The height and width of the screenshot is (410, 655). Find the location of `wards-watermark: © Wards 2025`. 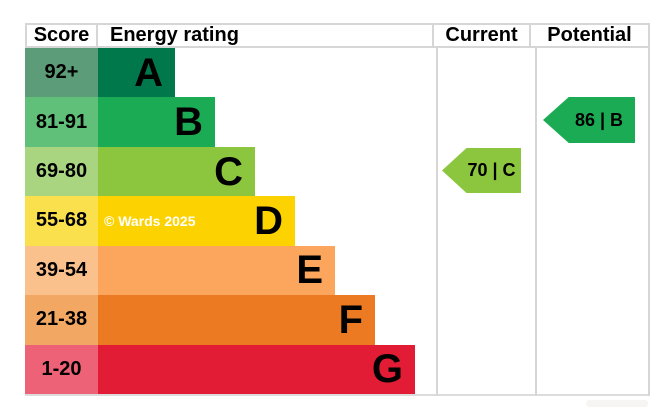

wards-watermark: © Wards 2025 is located at coordinates (150, 220).